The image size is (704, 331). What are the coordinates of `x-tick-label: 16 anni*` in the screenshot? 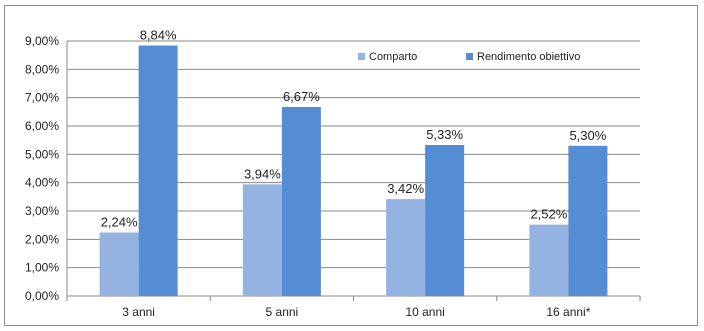 It's located at (568, 312).